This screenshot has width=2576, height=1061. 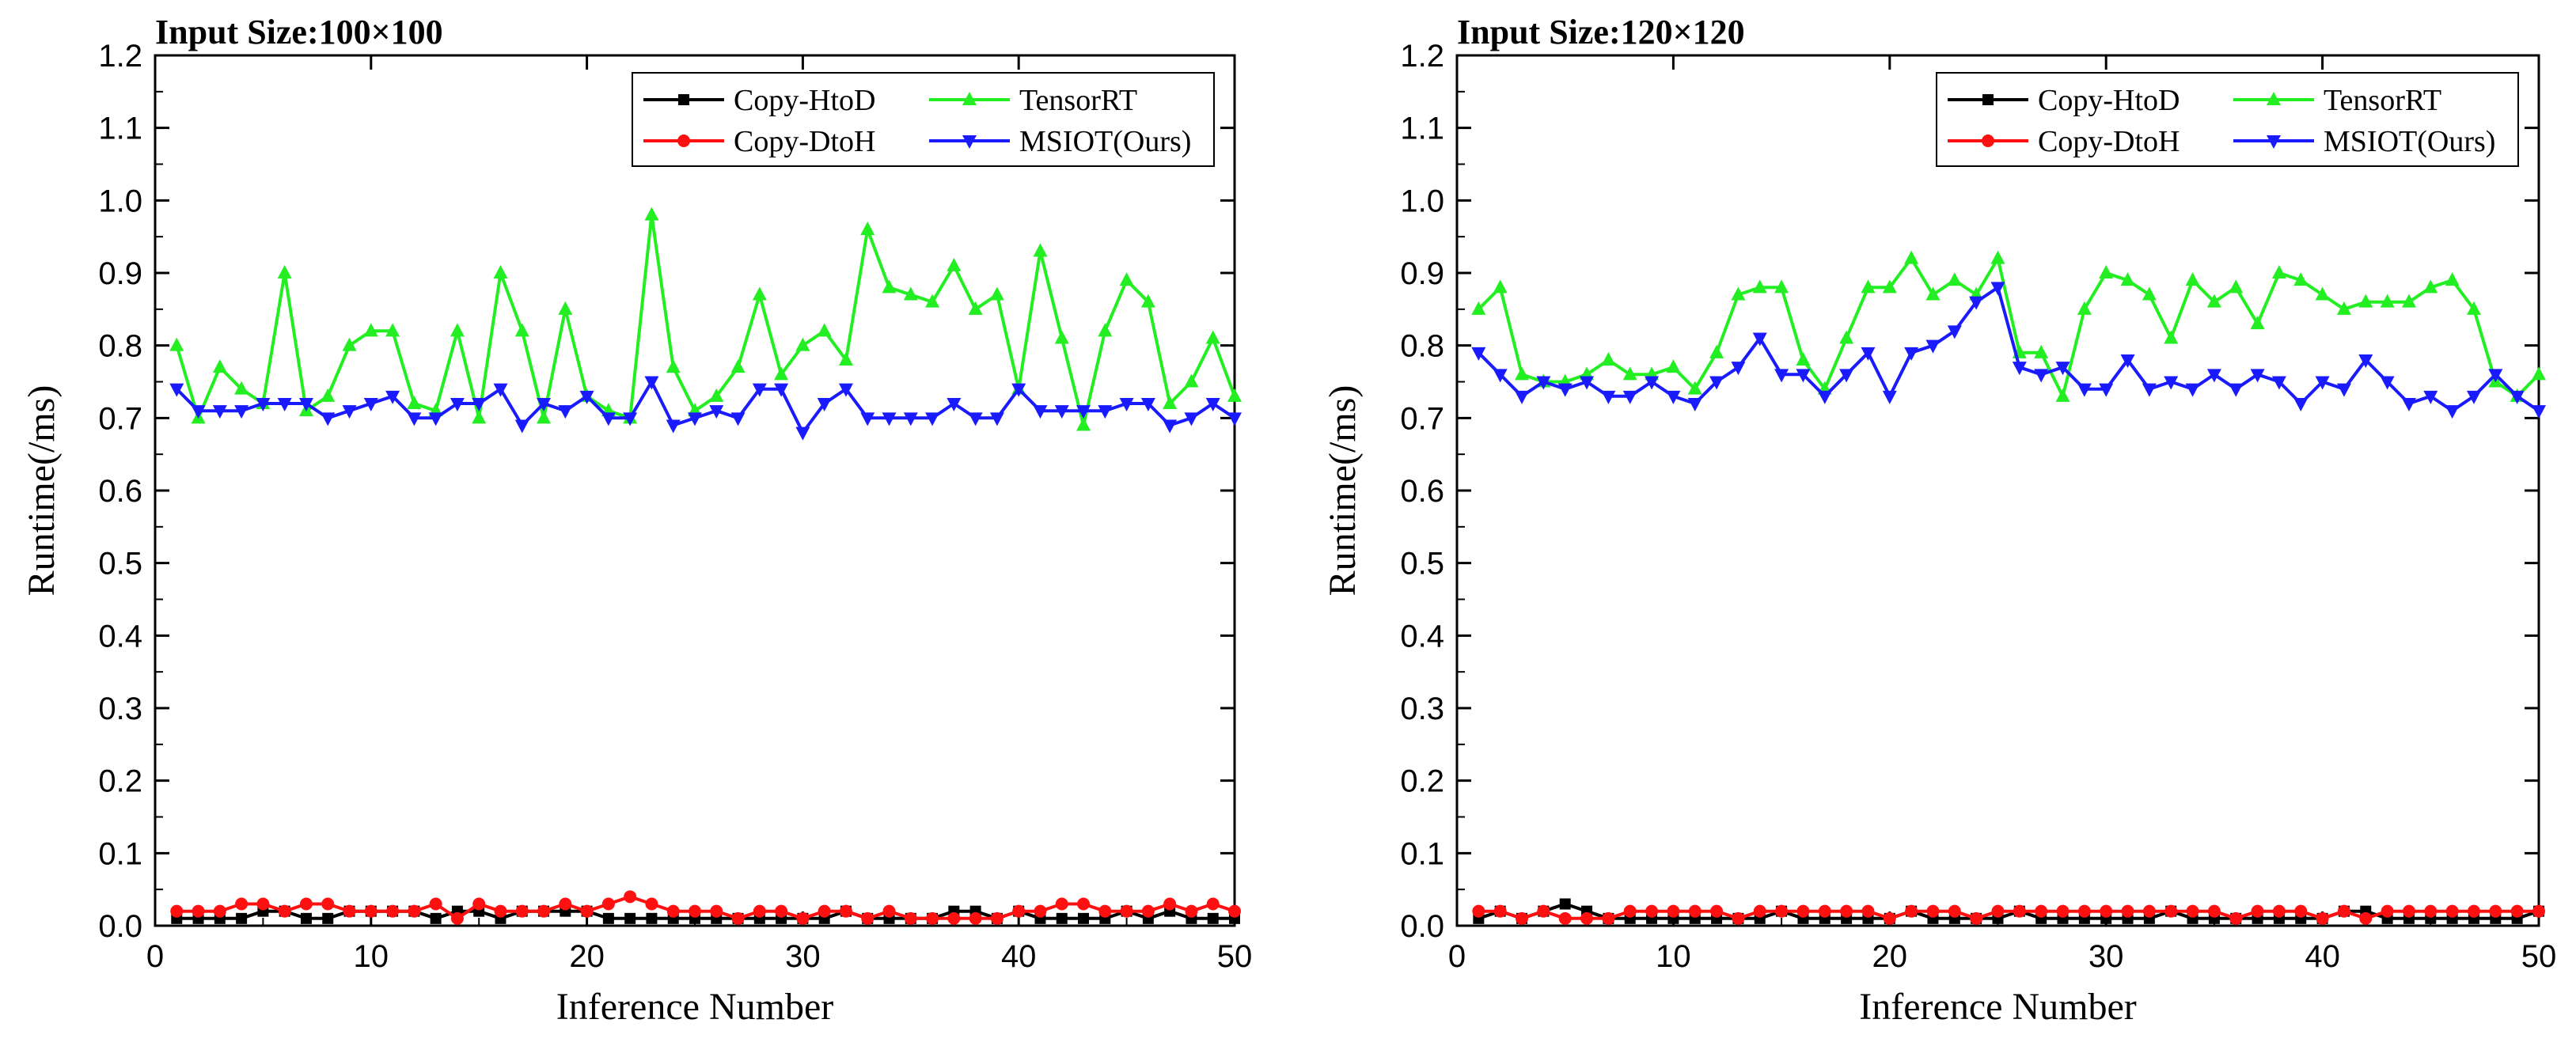 I want to click on series-line, so click(x=2008, y=349).